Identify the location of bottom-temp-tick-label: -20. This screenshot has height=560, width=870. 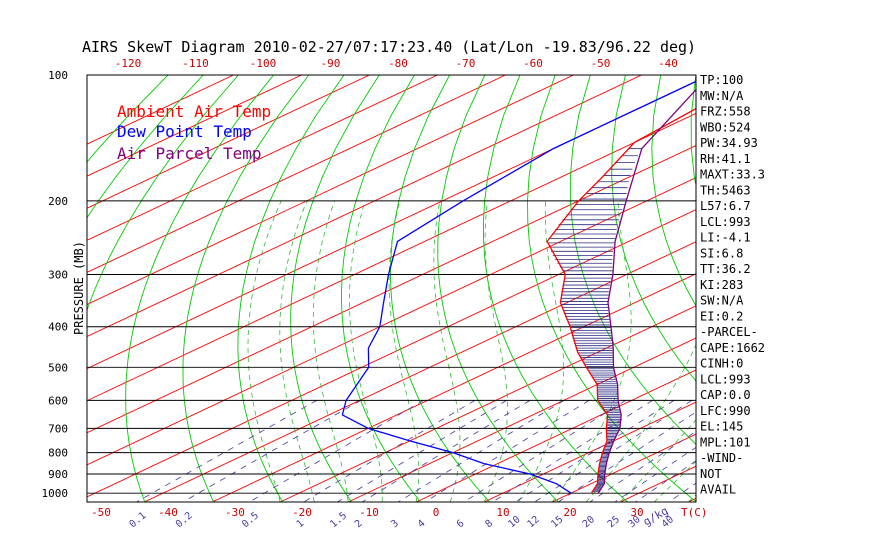
(302, 512).